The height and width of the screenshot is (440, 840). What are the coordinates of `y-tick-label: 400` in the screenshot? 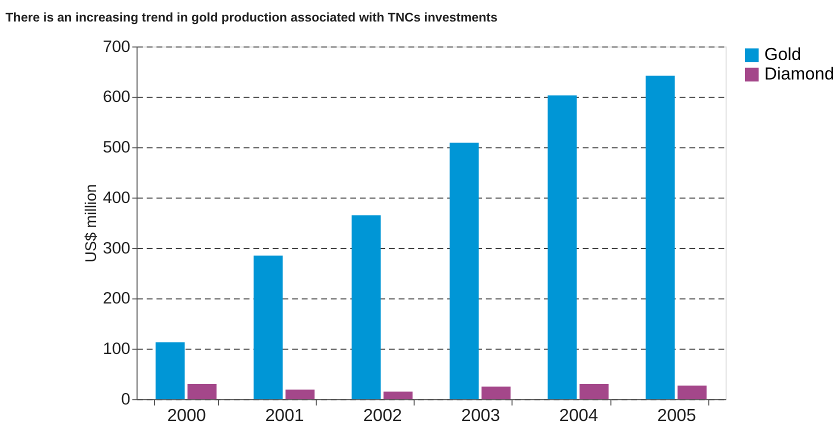 It's located at (116, 197).